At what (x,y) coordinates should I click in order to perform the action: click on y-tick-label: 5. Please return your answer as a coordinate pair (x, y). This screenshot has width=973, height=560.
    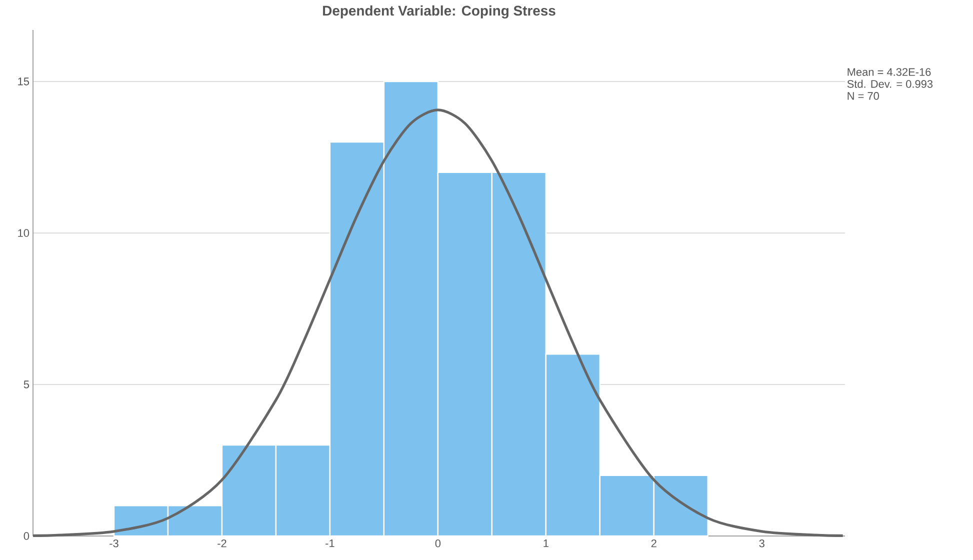
    Looking at the image, I should click on (27, 384).